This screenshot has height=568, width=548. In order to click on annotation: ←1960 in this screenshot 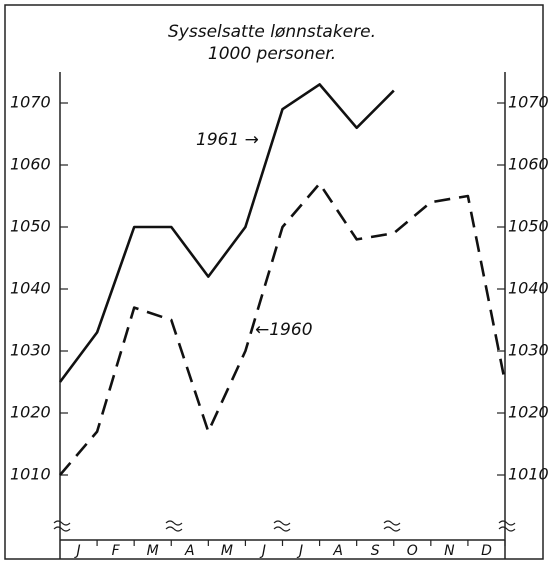, I will do `click(284, 330)`.